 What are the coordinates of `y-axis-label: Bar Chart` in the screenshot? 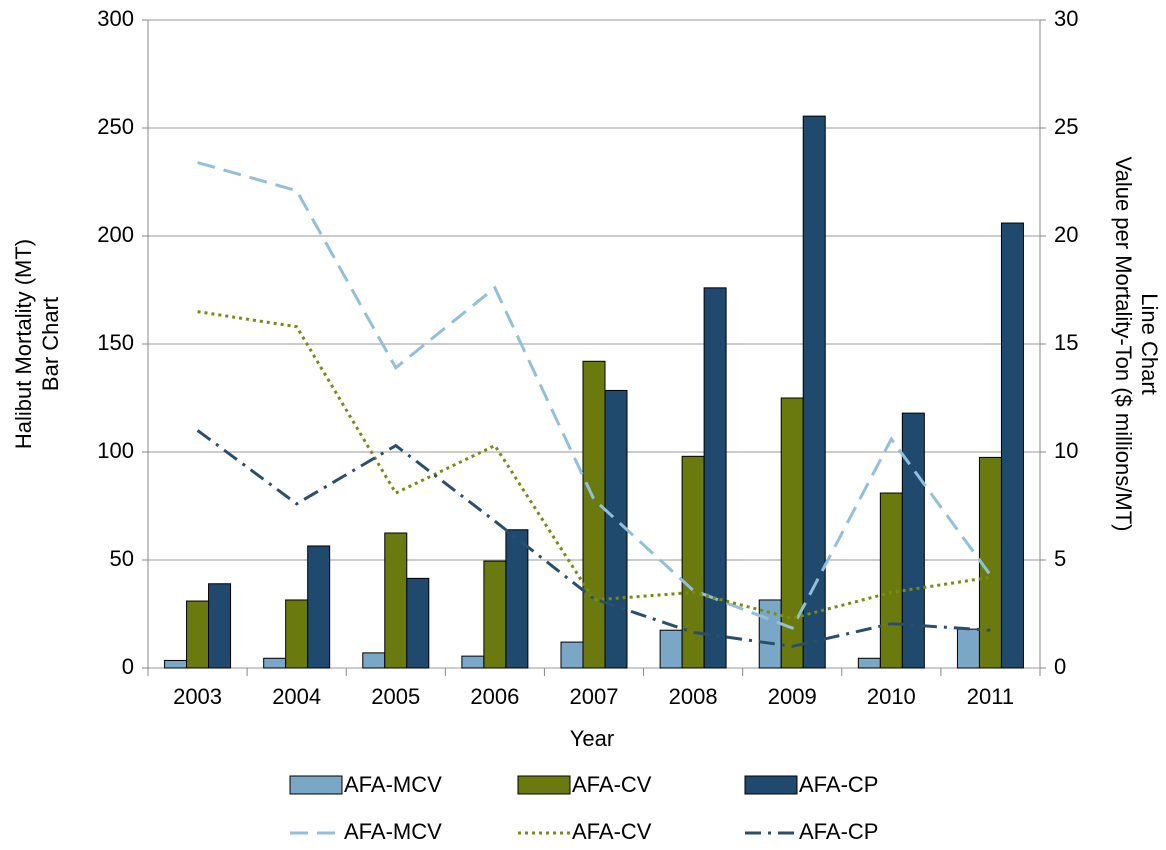 It's located at (50, 344).